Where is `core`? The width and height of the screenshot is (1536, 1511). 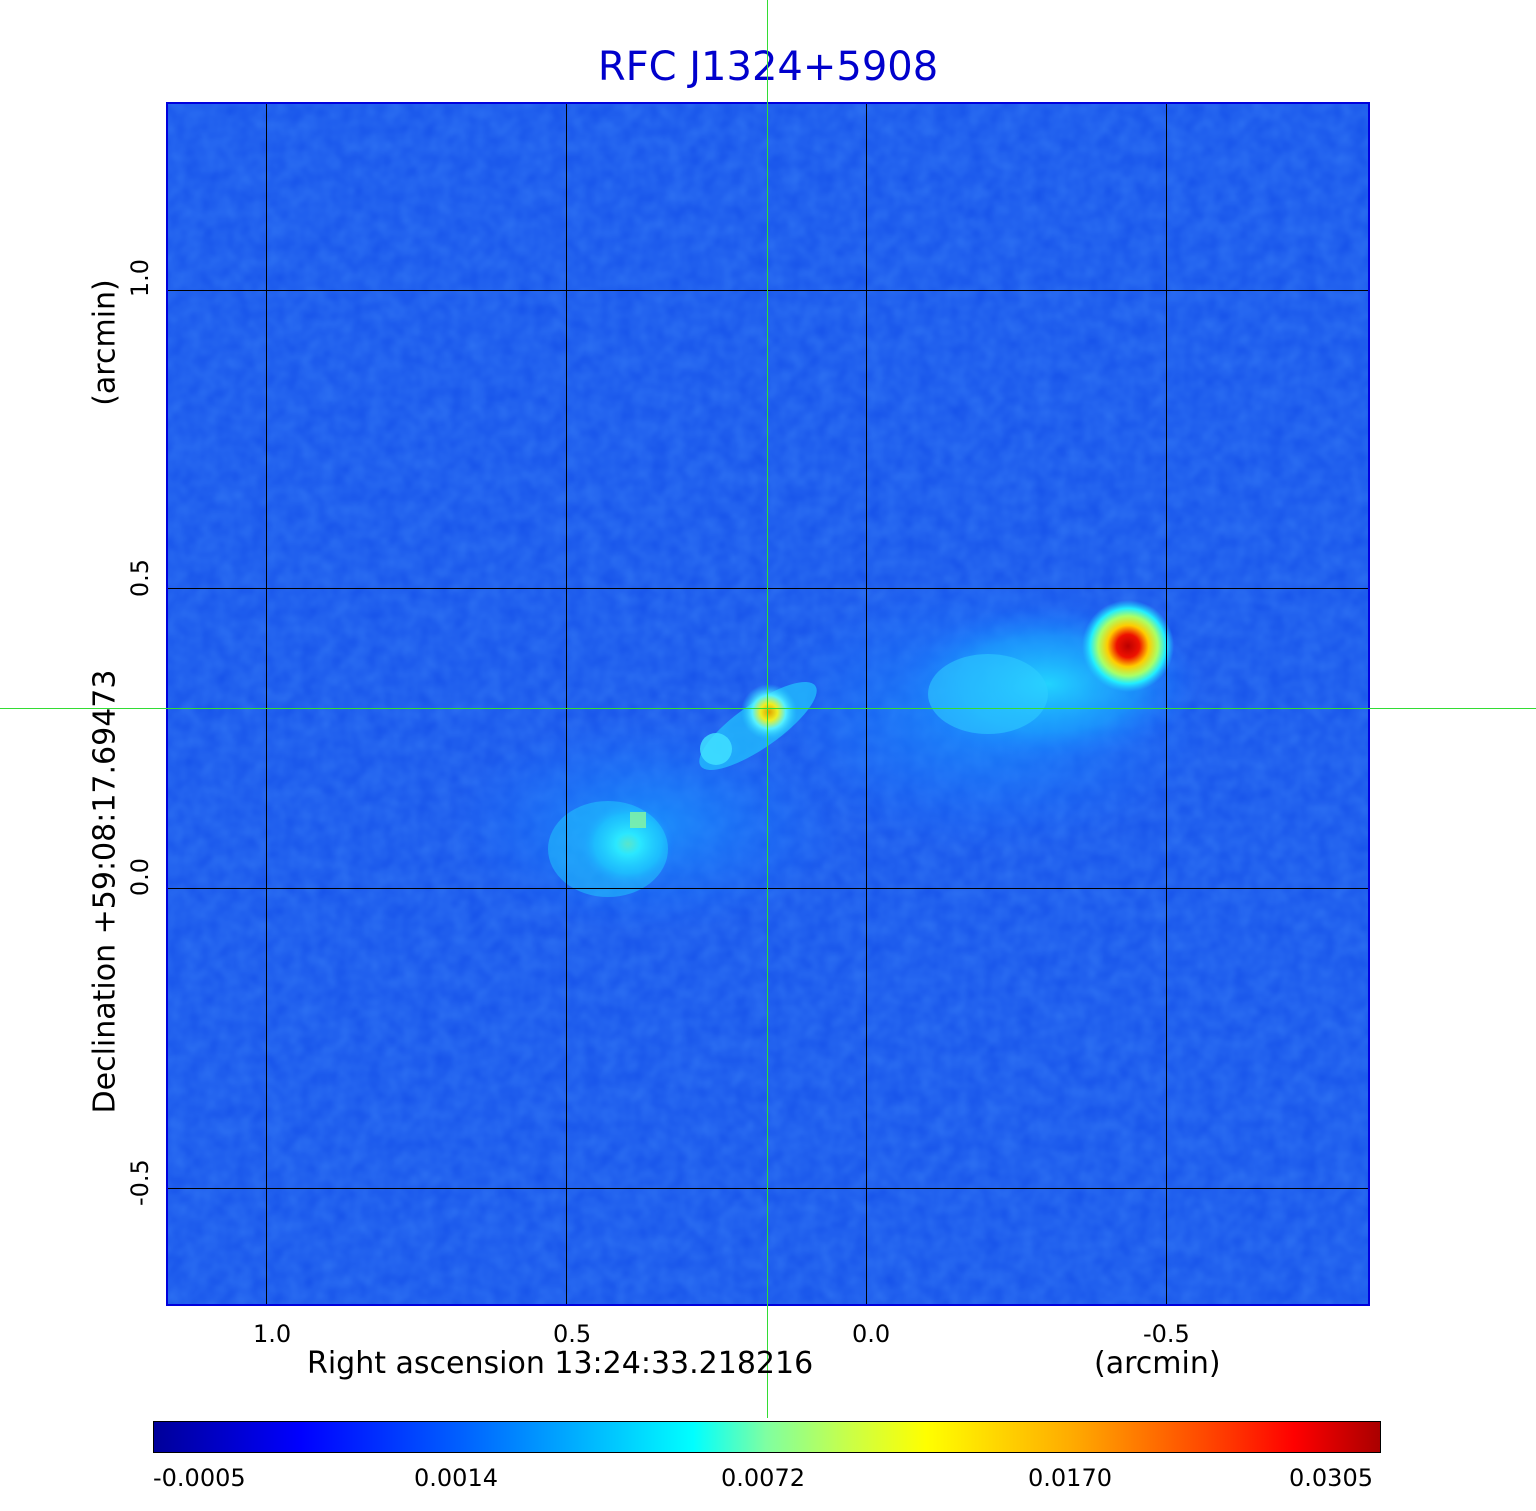
core is located at coordinates (769, 712).